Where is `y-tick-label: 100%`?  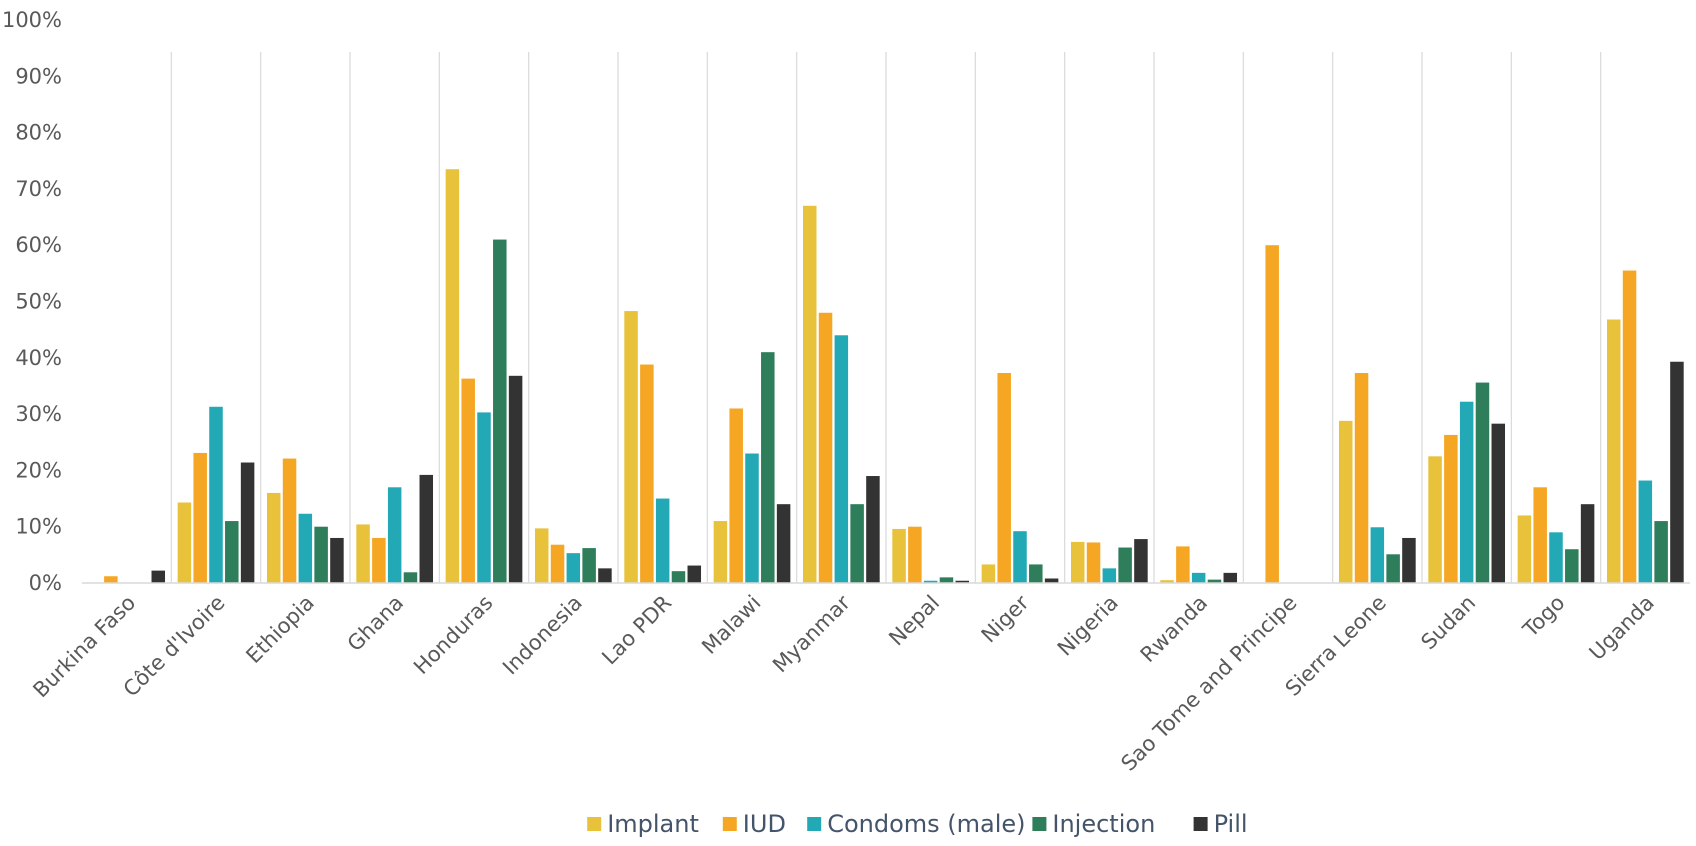 y-tick-label: 100% is located at coordinates (32, 20).